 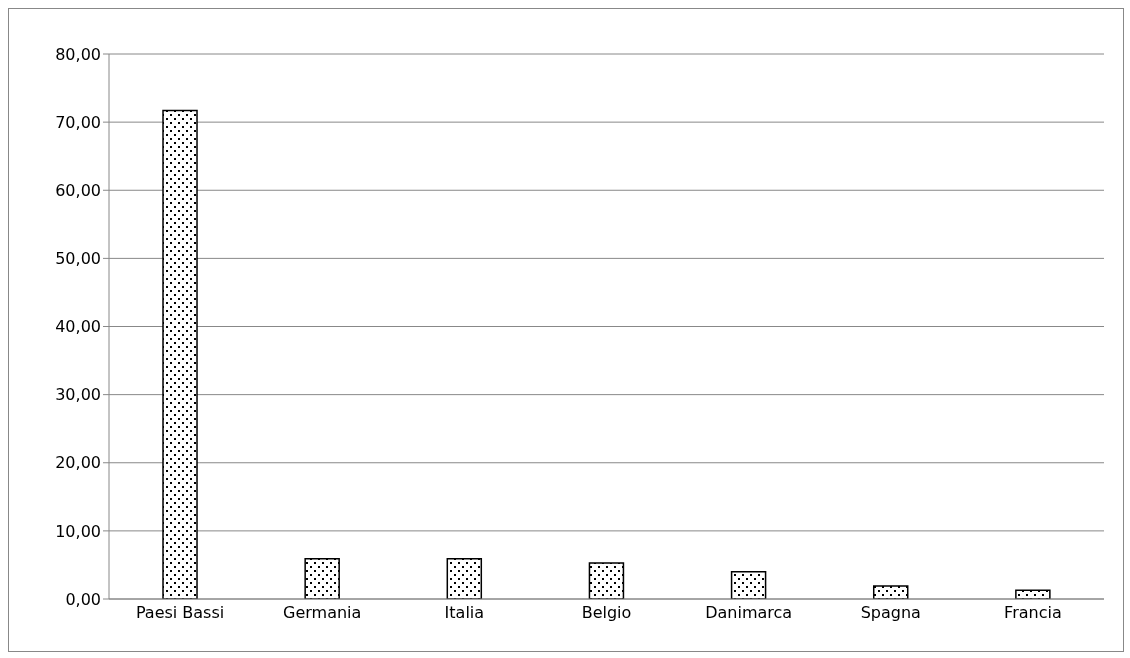 What do you see at coordinates (890, 613) in the screenshot?
I see `x-tick-label: Spagna` at bounding box center [890, 613].